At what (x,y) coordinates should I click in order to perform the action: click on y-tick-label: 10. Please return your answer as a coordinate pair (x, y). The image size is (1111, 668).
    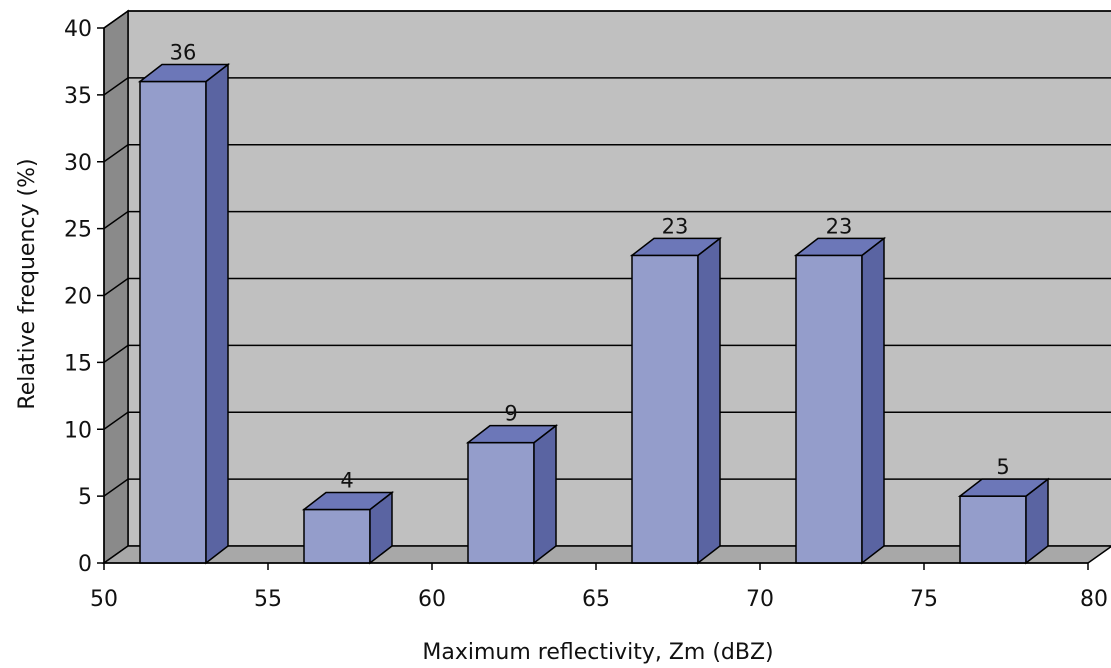
    Looking at the image, I should click on (78, 430).